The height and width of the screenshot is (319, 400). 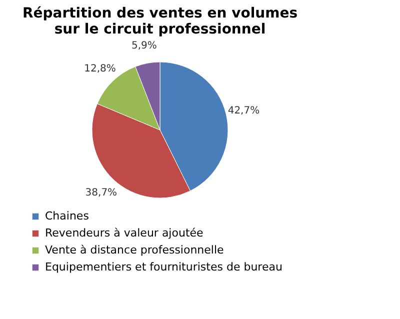 I want to click on data-label: 38,7%, so click(x=101, y=193).